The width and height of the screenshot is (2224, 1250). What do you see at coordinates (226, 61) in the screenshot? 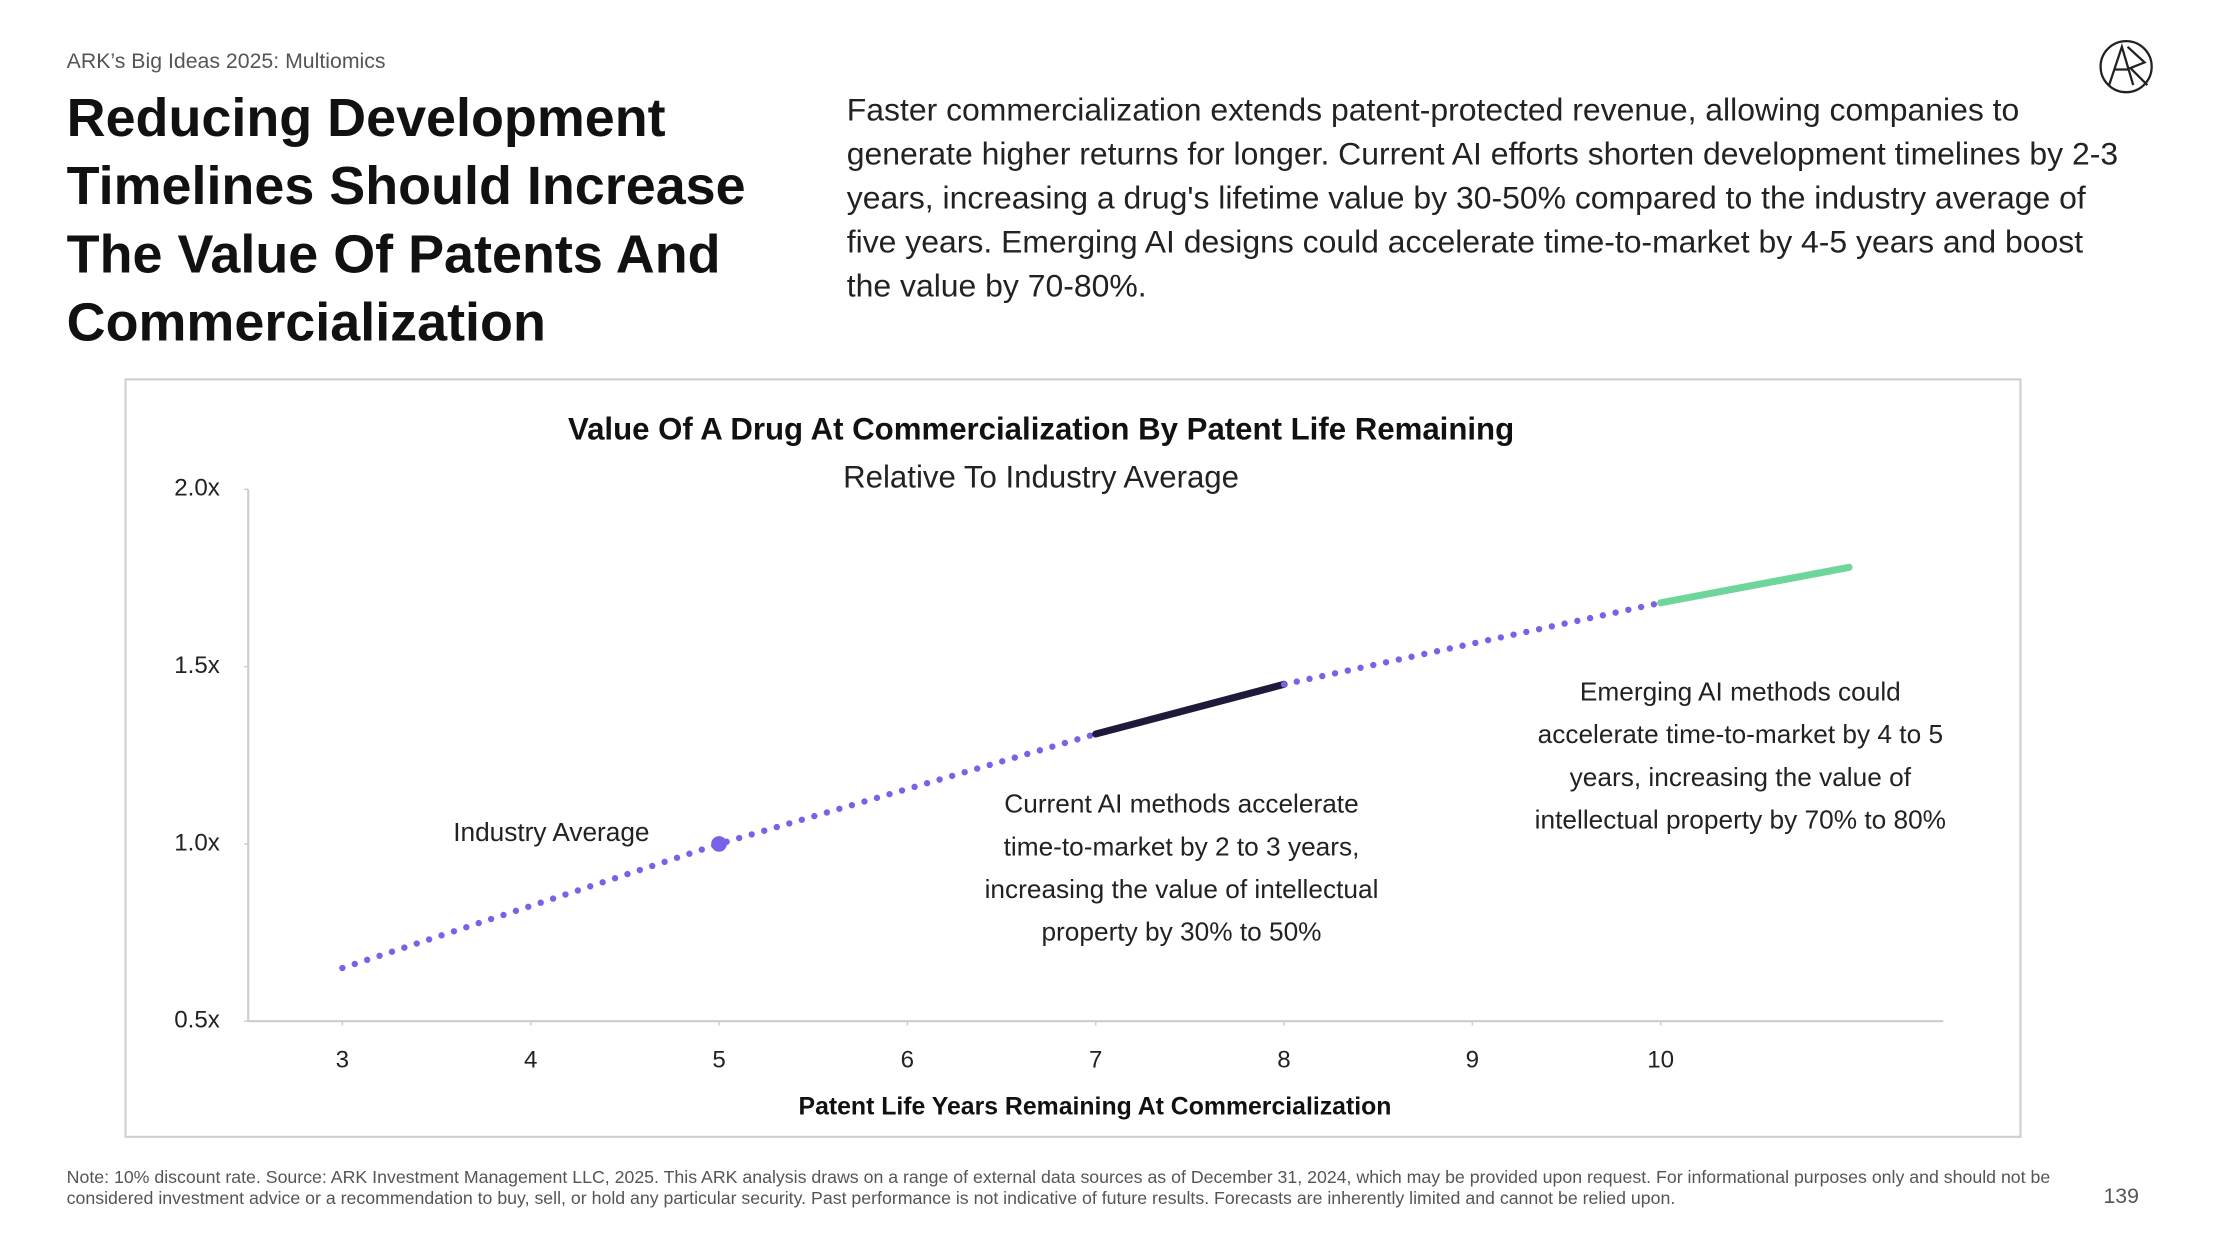
I see `kicker: ARK’s Big Ideas 2025: Multiomics` at bounding box center [226, 61].